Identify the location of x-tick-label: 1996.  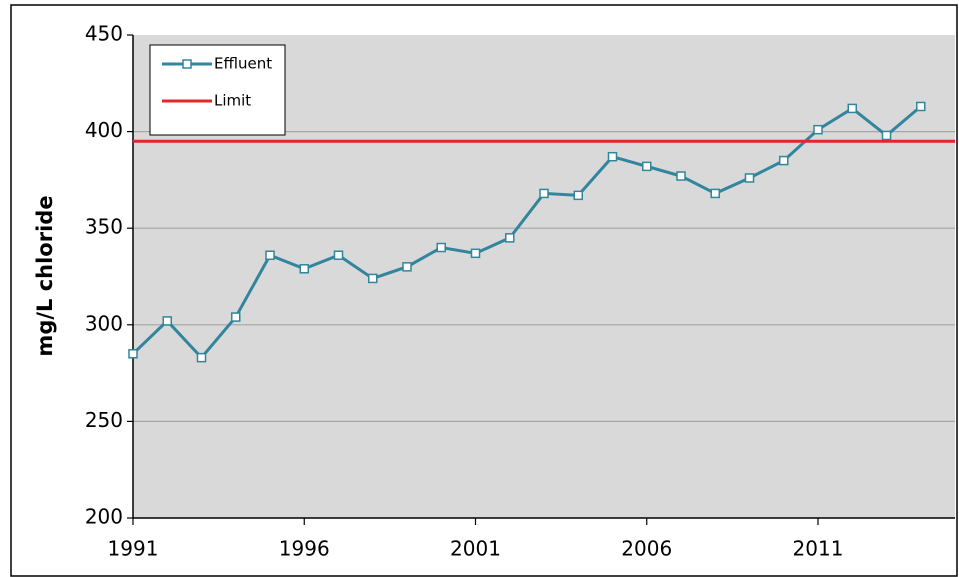
(304, 549).